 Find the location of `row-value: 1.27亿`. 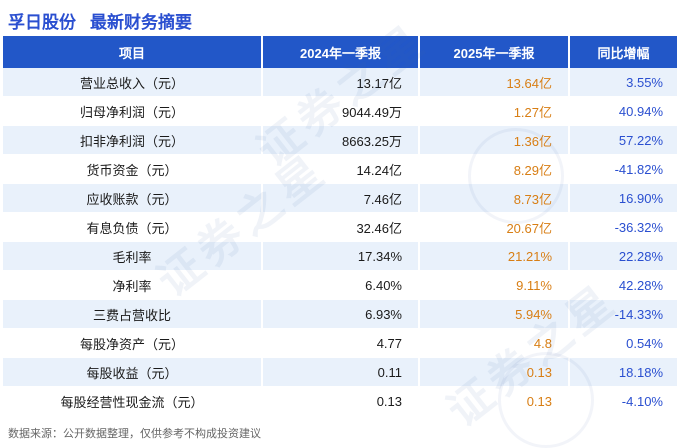

row-value: 1.27亿 is located at coordinates (495, 111).